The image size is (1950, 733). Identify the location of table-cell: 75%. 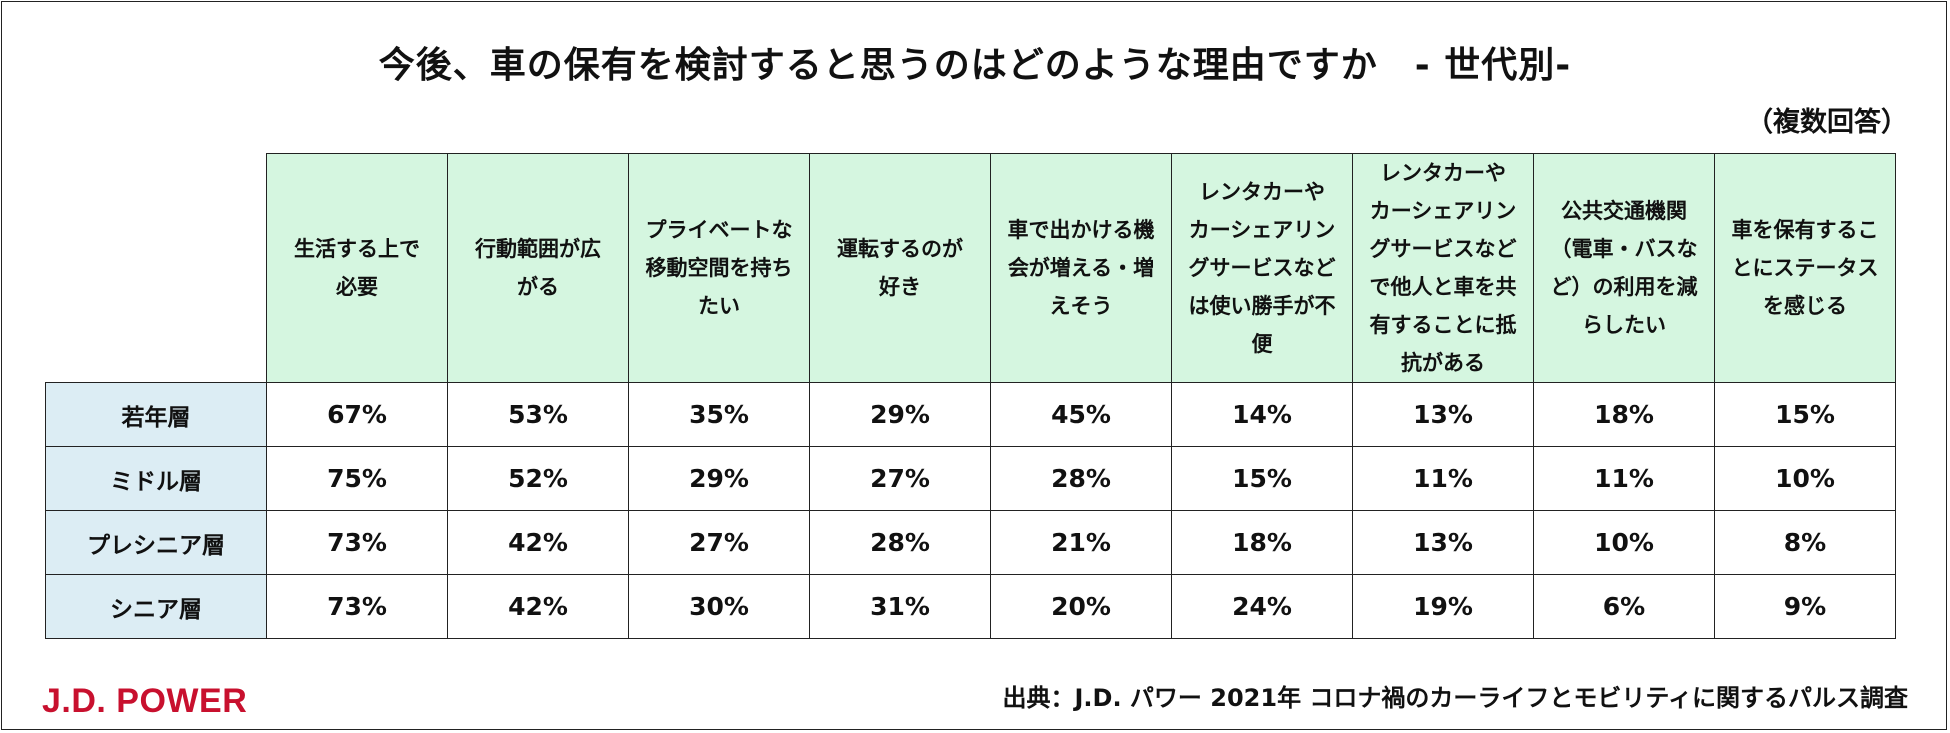
(357, 478).